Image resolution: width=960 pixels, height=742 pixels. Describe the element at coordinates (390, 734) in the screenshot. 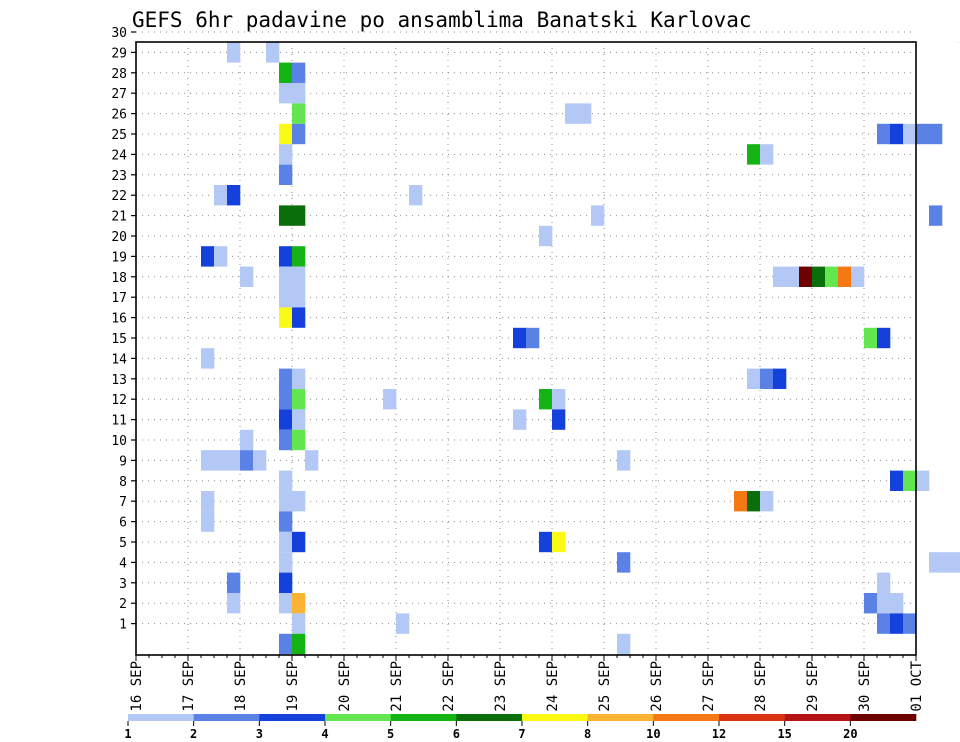

I see `colorbar-label: 5` at that location.